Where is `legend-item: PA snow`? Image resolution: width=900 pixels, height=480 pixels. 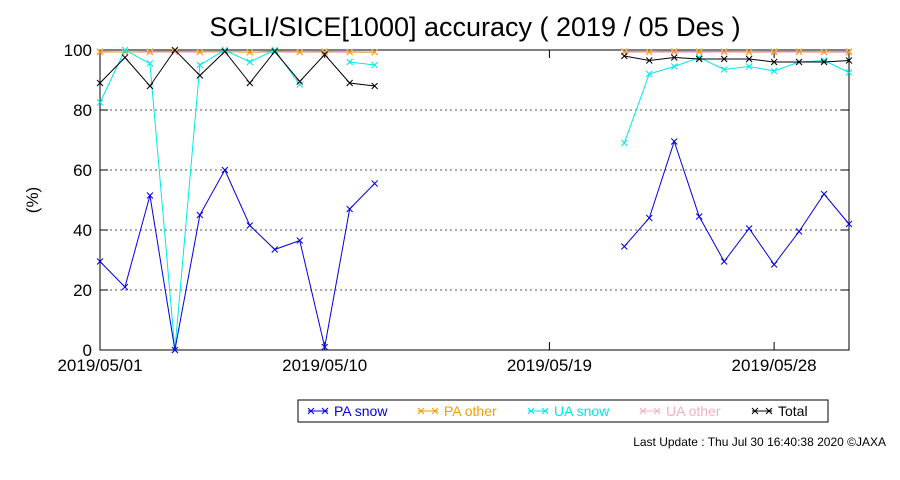
legend-item: PA snow is located at coordinates (347, 411).